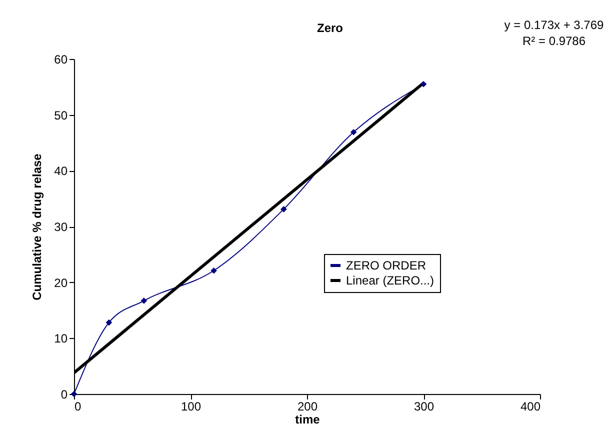  What do you see at coordinates (61, 171) in the screenshot?
I see `y-tick-label: 40` at bounding box center [61, 171].